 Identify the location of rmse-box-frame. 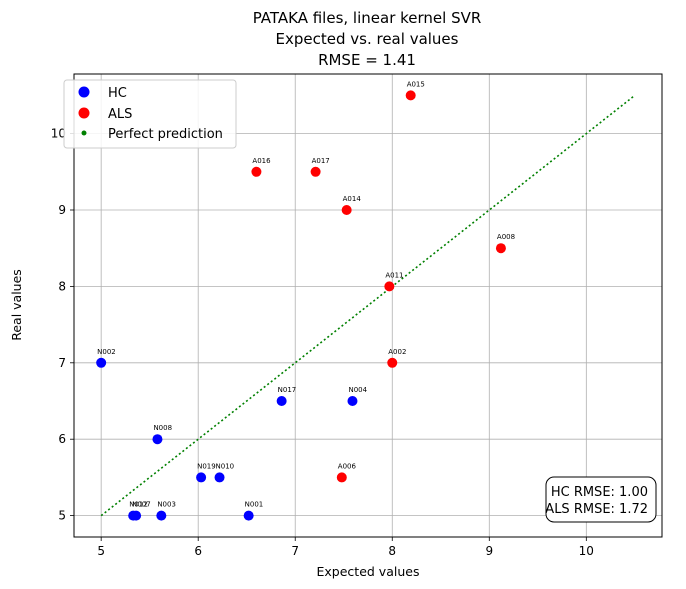
(601, 499).